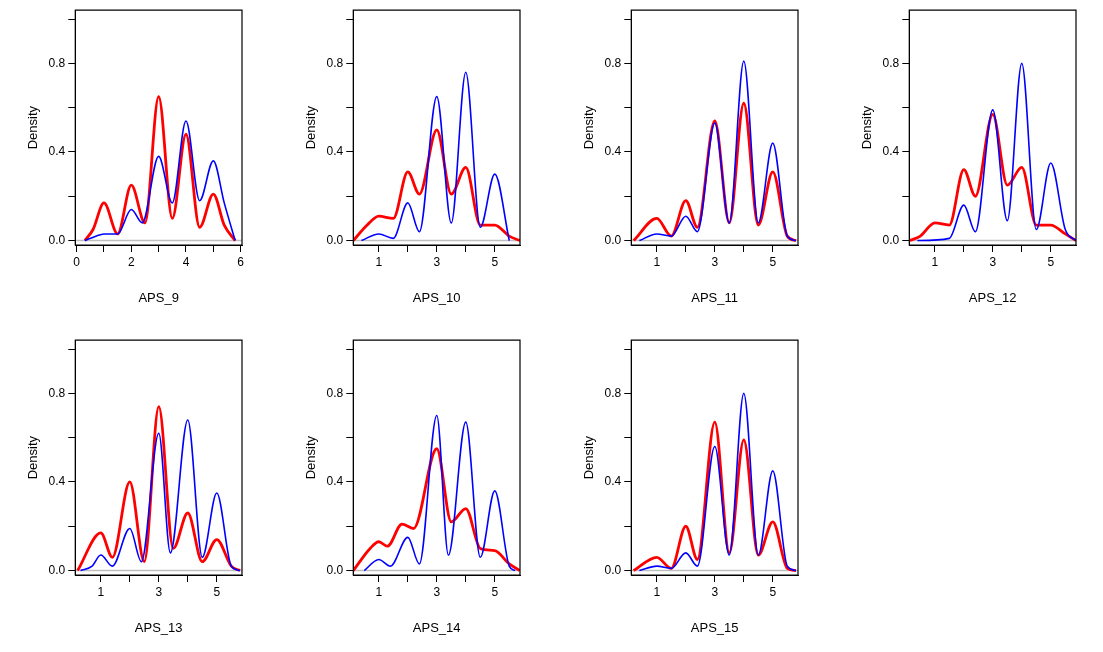  Describe the element at coordinates (131, 261) in the screenshot. I see `x-tick-label: 2` at that location.